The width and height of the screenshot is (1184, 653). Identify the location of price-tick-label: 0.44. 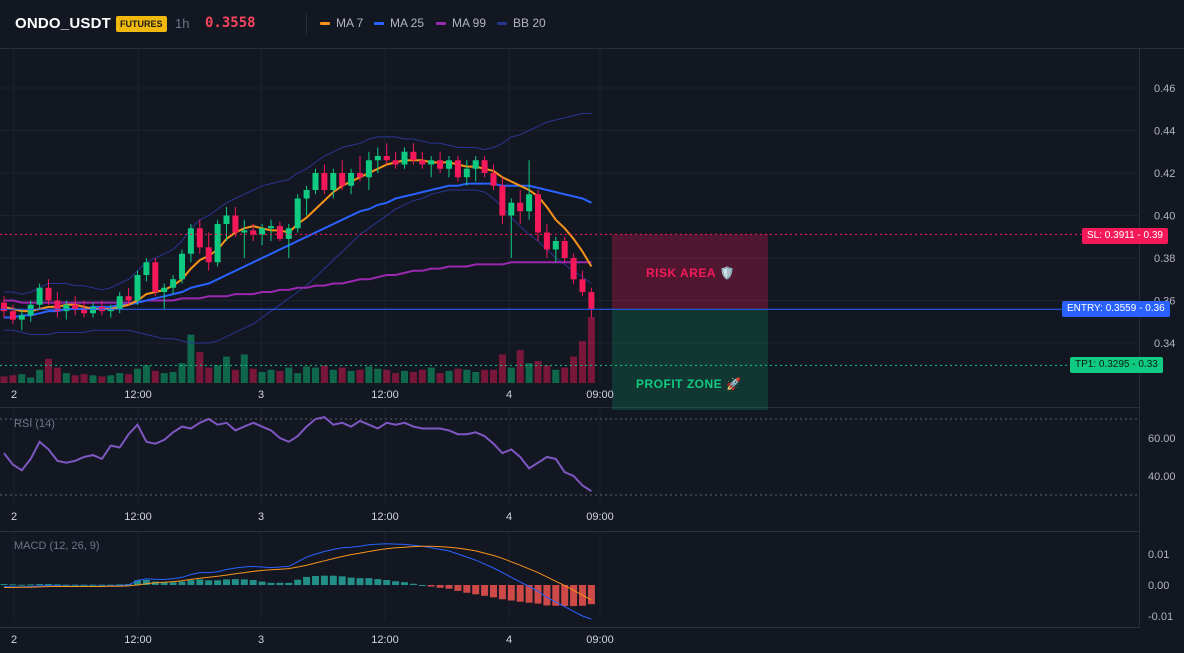
(1164, 132).